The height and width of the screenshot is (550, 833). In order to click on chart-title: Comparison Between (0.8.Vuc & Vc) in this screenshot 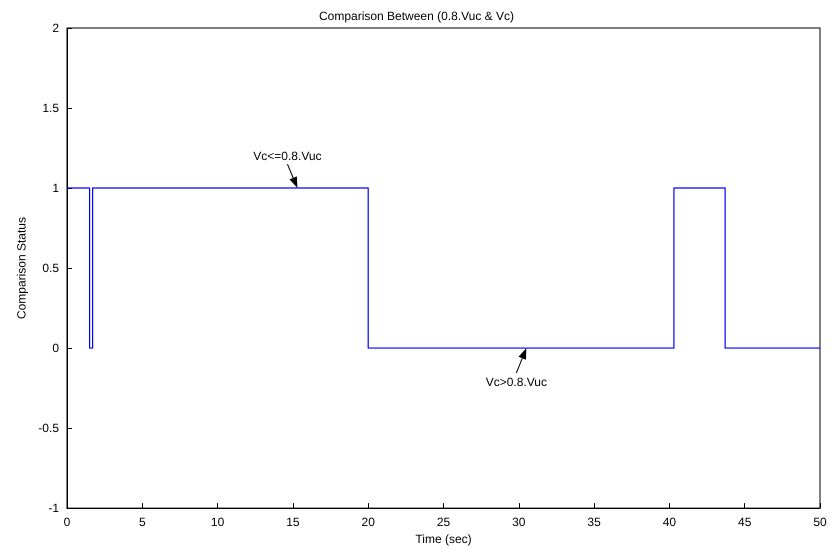, I will do `click(416, 16)`.